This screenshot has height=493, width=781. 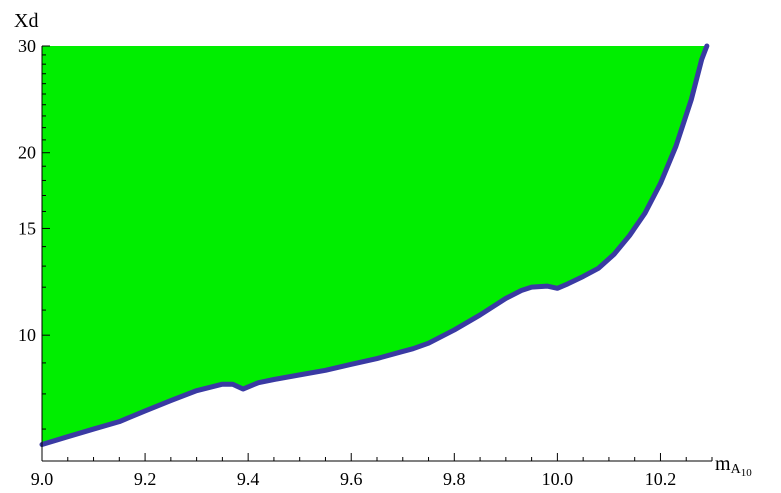 I want to click on x-axis-label-main: m, so click(x=723, y=464).